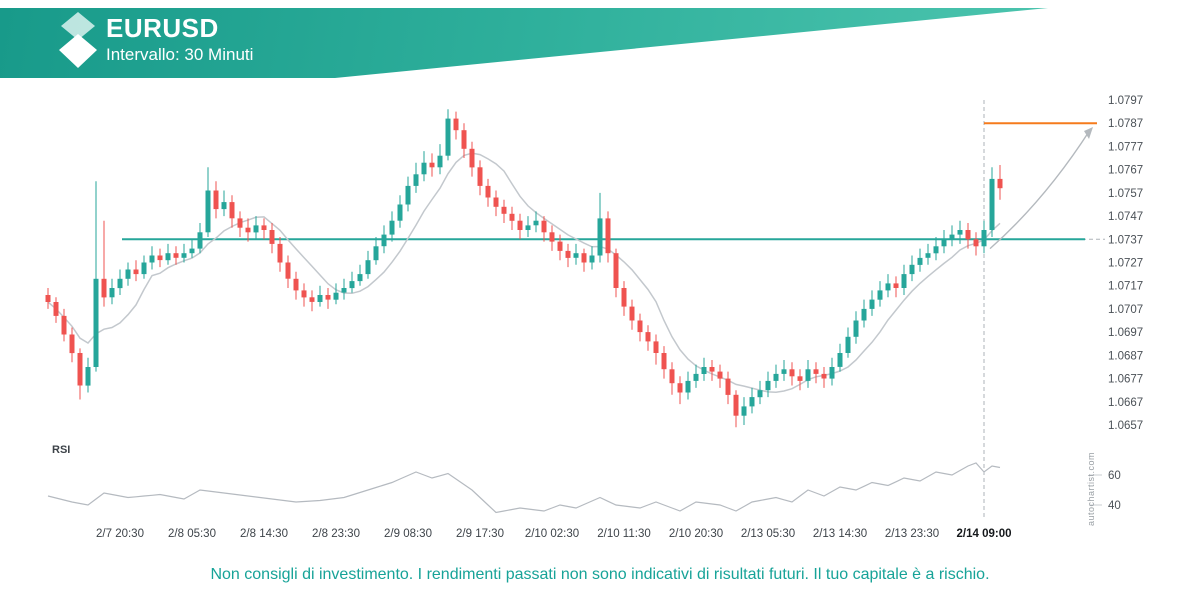 The image size is (1200, 600). Describe the element at coordinates (1125, 356) in the screenshot. I see `price-axis-label: 1.0687` at that location.